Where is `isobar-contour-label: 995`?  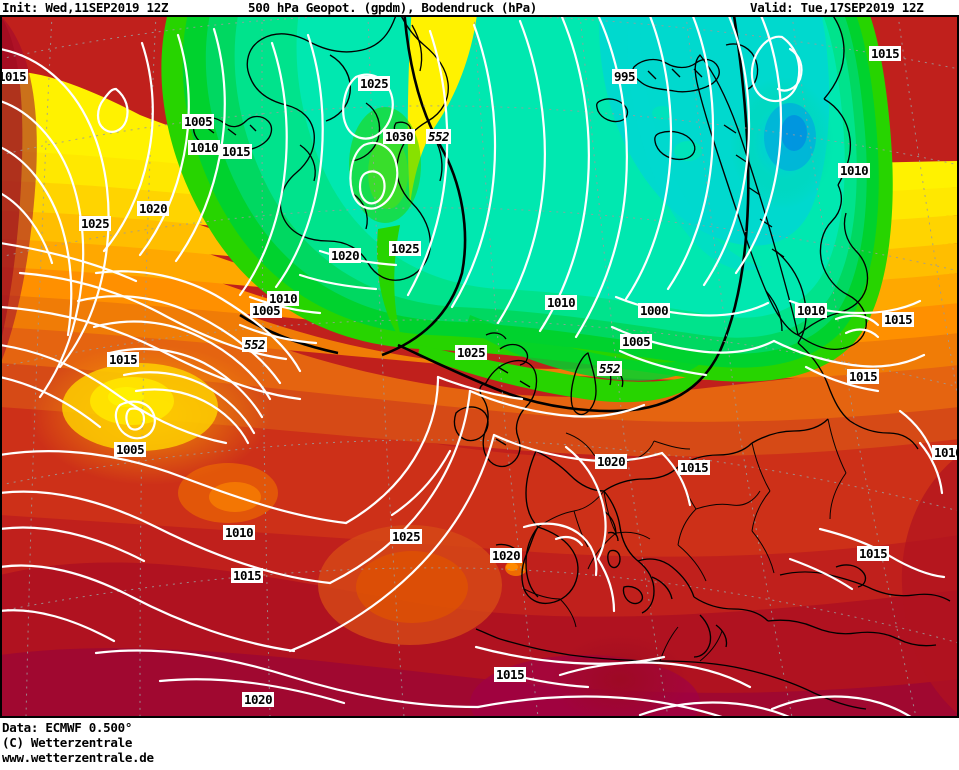 isobar-contour-label: 995 is located at coordinates (625, 76).